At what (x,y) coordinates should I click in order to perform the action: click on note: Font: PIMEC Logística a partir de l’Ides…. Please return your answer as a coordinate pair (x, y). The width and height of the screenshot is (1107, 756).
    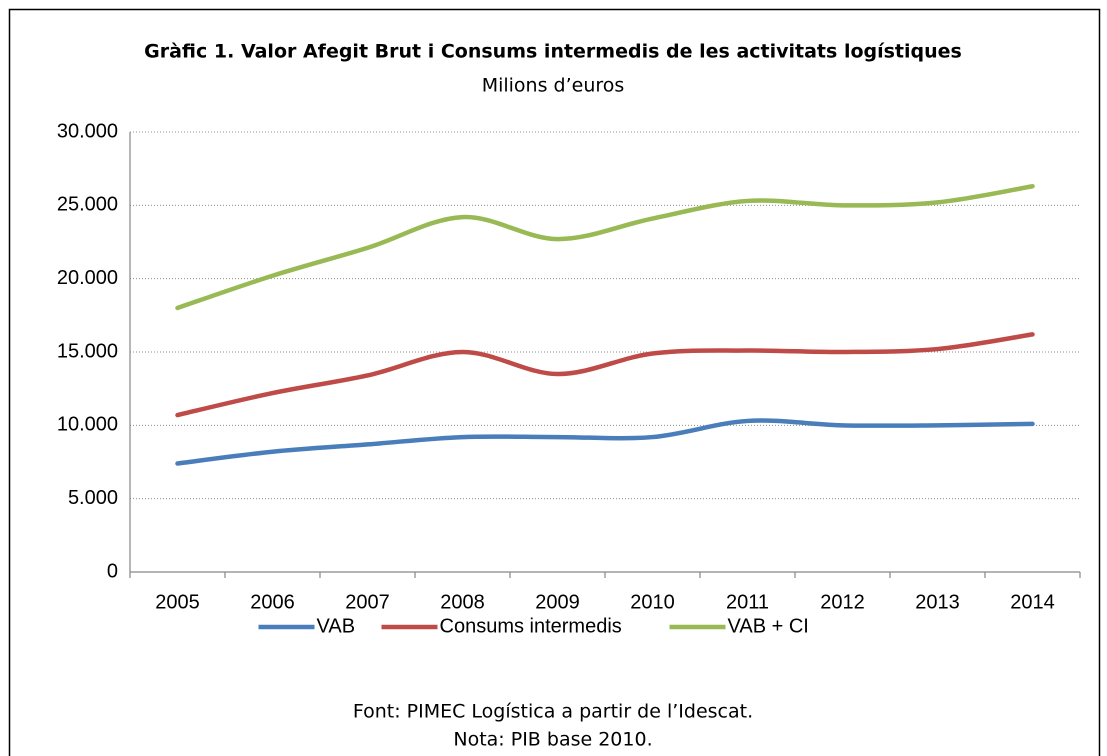
    Looking at the image, I should click on (553, 712).